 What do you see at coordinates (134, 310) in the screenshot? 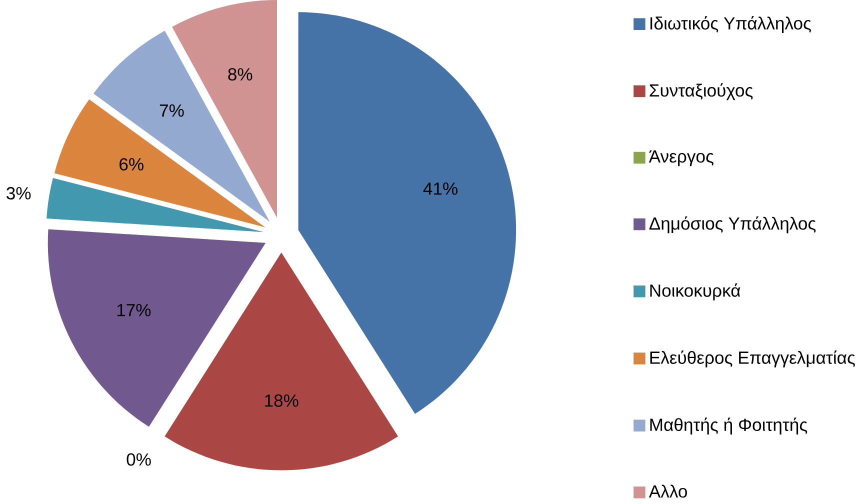
I see `data-label: 17%` at bounding box center [134, 310].